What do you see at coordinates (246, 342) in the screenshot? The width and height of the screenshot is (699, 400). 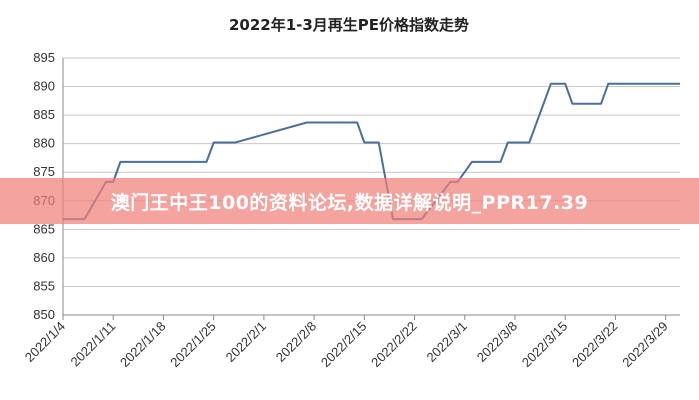 I see `x-tick-label: 2022/2/1` at bounding box center [246, 342].